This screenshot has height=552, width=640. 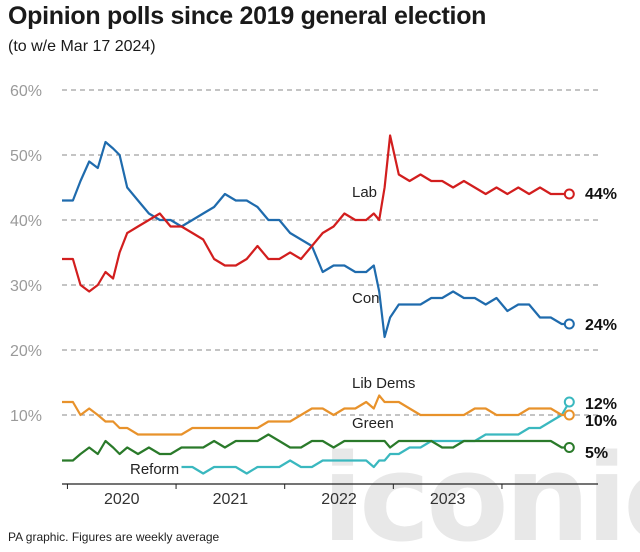 What do you see at coordinates (26, 416) in the screenshot?
I see `y-tick-label: 10%` at bounding box center [26, 416].